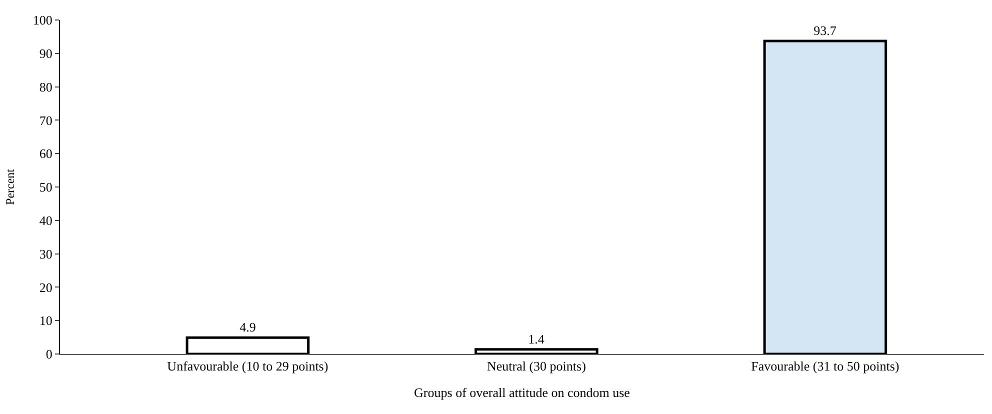 This screenshot has width=992, height=414. What do you see at coordinates (45, 320) in the screenshot?
I see `y-tick-label: 10` at bounding box center [45, 320].